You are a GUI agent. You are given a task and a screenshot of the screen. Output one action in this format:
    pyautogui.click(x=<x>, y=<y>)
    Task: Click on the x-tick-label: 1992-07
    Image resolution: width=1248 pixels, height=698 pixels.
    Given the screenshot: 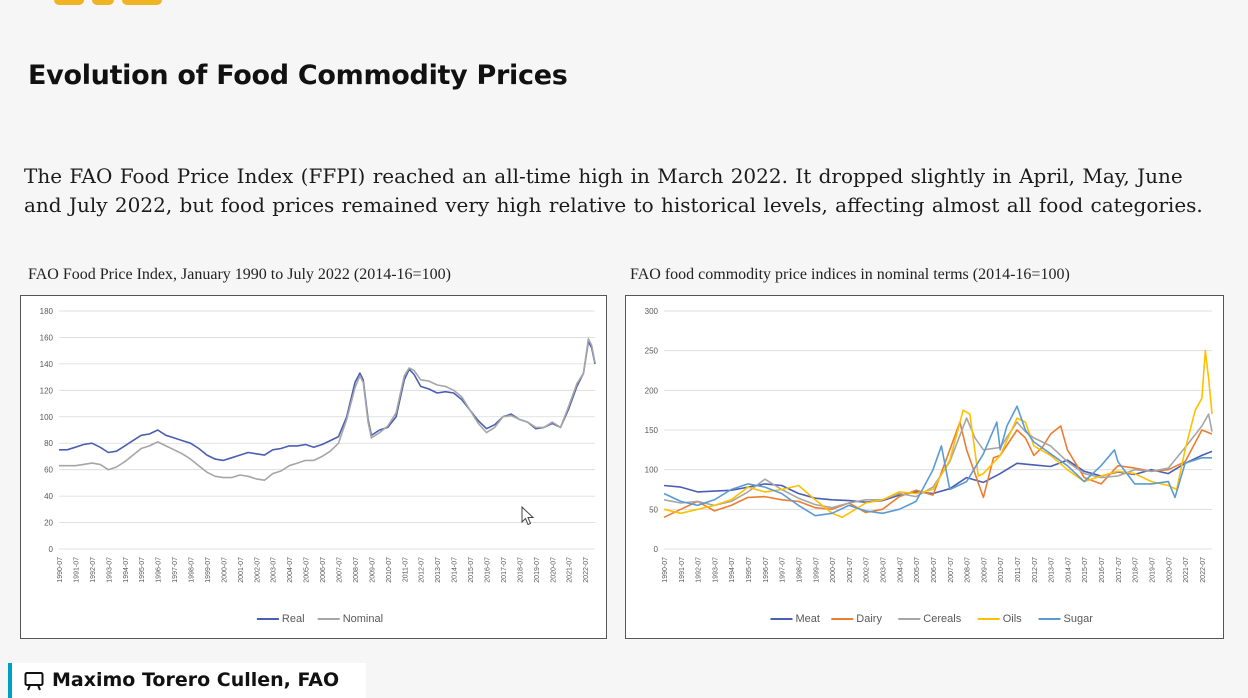 What is the action you would take?
    pyautogui.click(x=699, y=570)
    